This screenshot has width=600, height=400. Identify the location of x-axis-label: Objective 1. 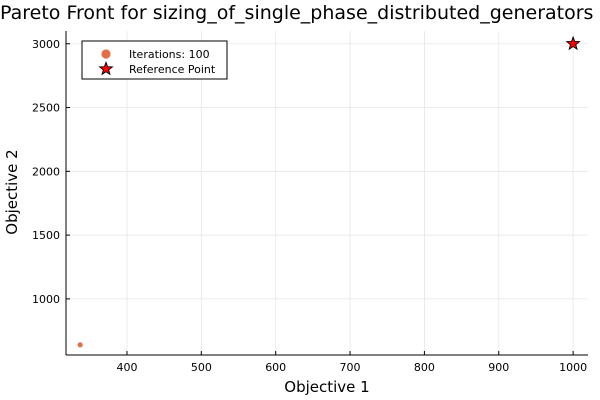
(326, 387).